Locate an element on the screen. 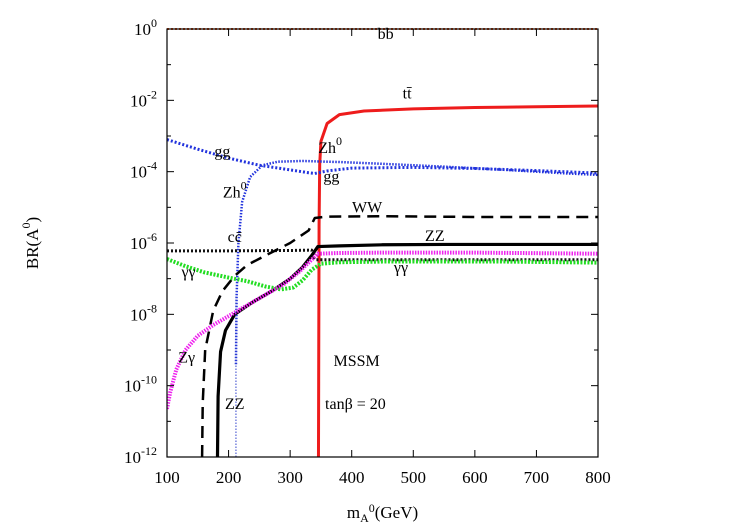 This screenshot has width=750, height=525. annotation-gaga_left: γγ is located at coordinates (187, 272).